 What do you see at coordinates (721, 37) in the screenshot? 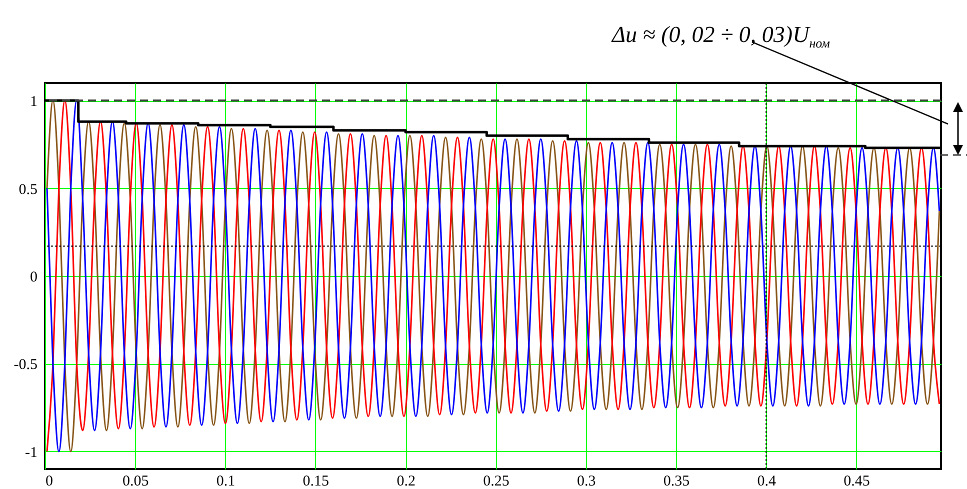
I see `text: Δu ≈ (0, 02 ÷ 0, 03)U$_{ном}$` at bounding box center [721, 37].